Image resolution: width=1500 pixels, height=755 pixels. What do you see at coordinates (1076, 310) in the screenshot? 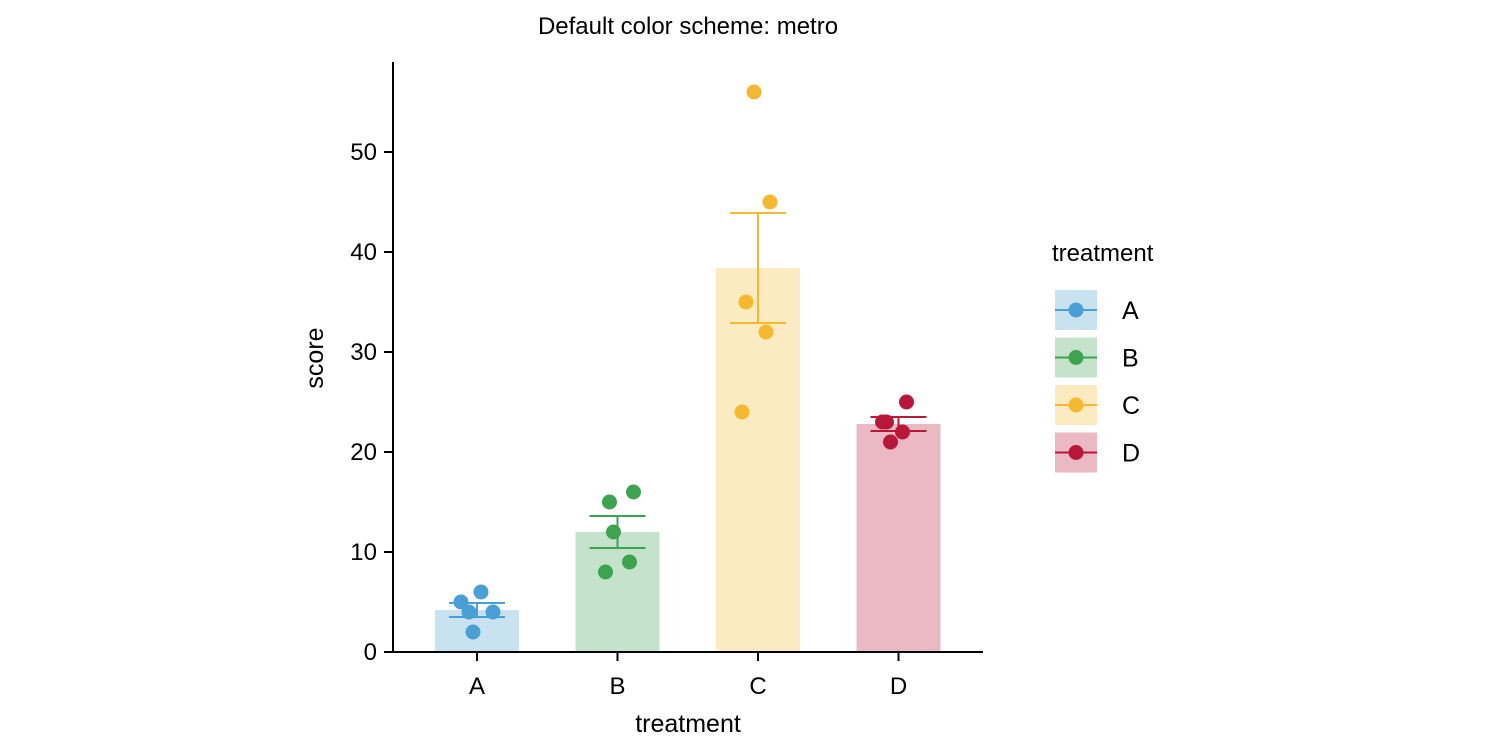
I see `legend-marker-A` at bounding box center [1076, 310].